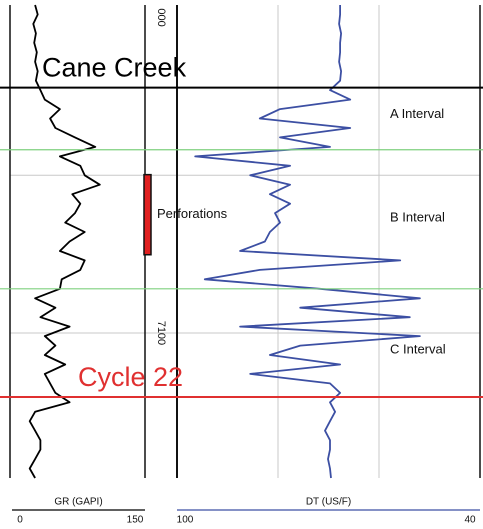  I want to click on formation-label: Cane Creek, so click(114, 68).